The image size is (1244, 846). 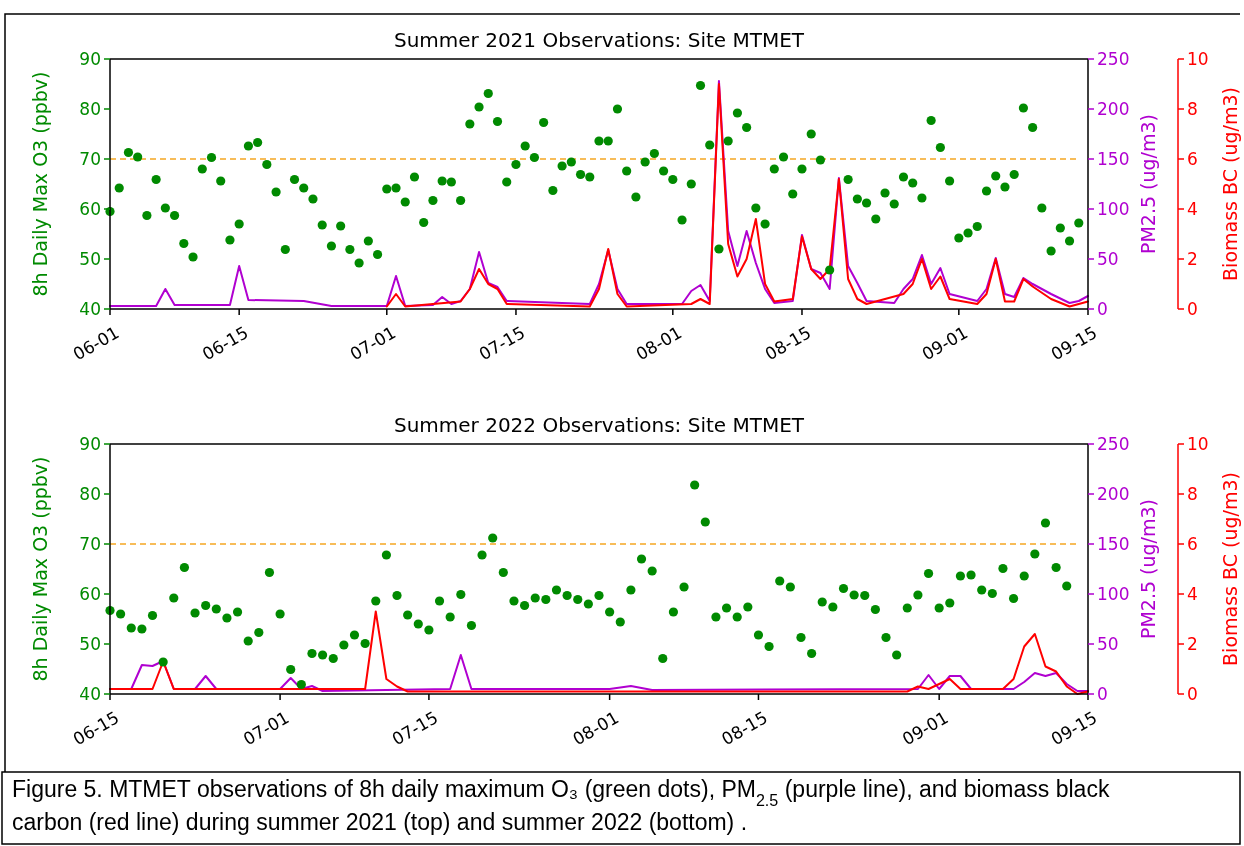 I want to click on chart-title: Summer 2021 Observations: Site MTMET, so click(x=599, y=40).